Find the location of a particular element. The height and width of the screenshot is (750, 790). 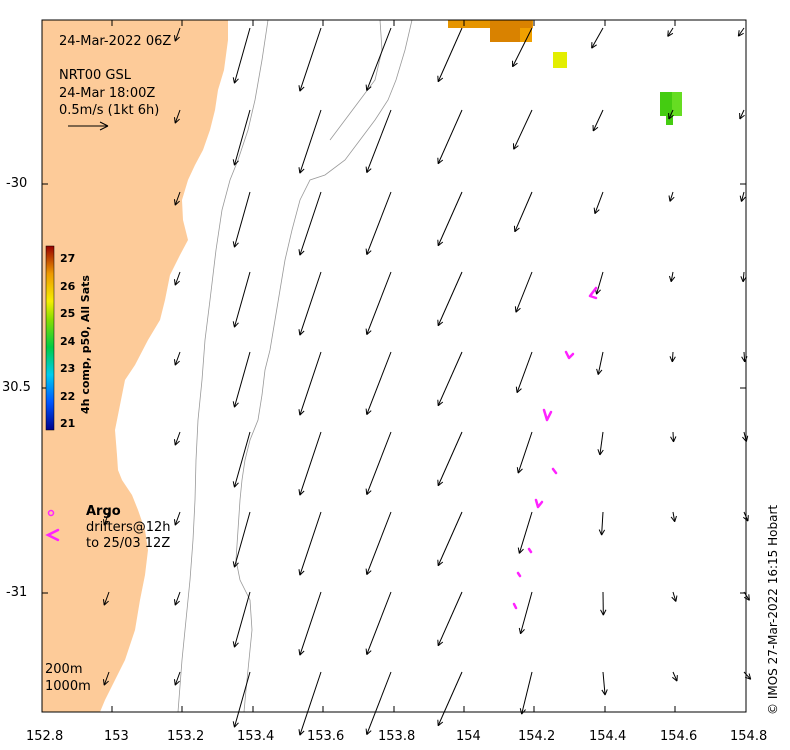

scale-arrow is located at coordinates (88, 126).